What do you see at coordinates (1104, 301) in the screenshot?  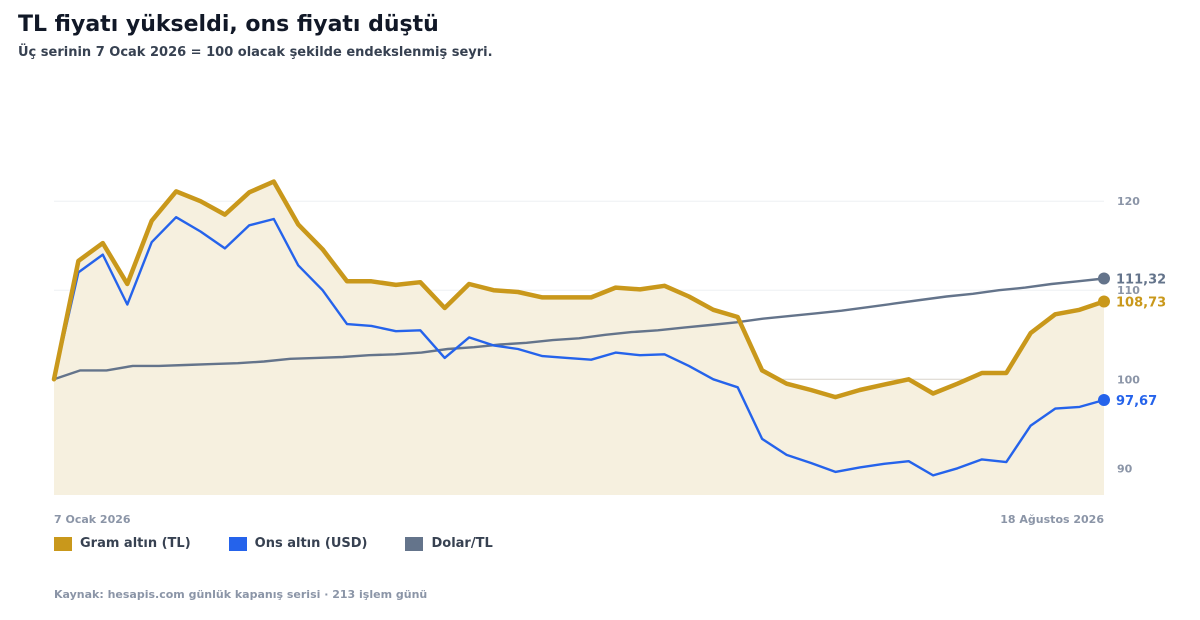 I see `gram-altin-end-dot` at bounding box center [1104, 301].